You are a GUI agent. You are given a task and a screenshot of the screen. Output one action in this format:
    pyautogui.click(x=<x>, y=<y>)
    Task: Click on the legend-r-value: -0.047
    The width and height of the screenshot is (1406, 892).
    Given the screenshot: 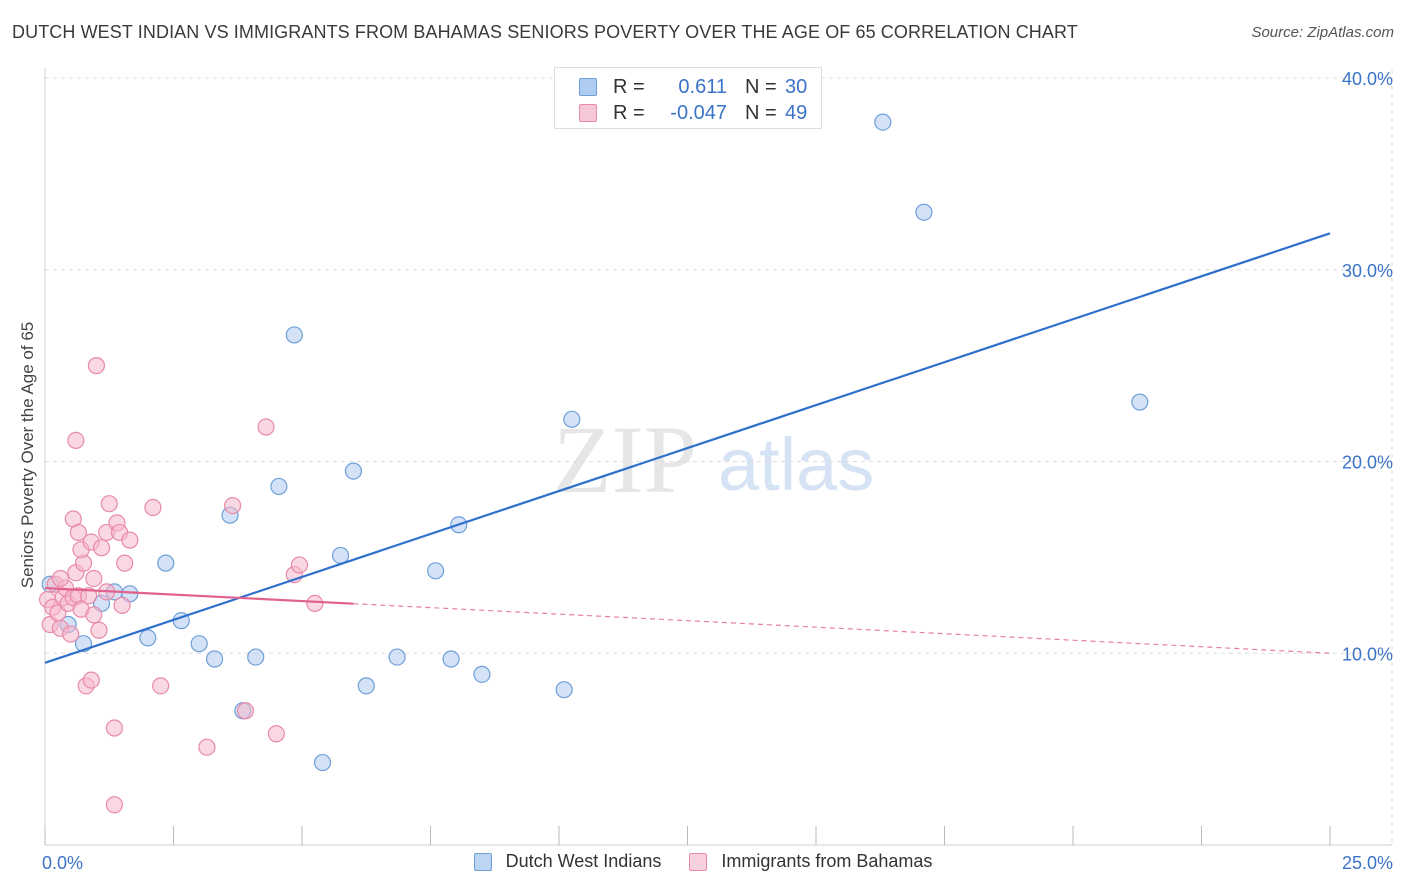 What is the action you would take?
    pyautogui.click(x=698, y=112)
    